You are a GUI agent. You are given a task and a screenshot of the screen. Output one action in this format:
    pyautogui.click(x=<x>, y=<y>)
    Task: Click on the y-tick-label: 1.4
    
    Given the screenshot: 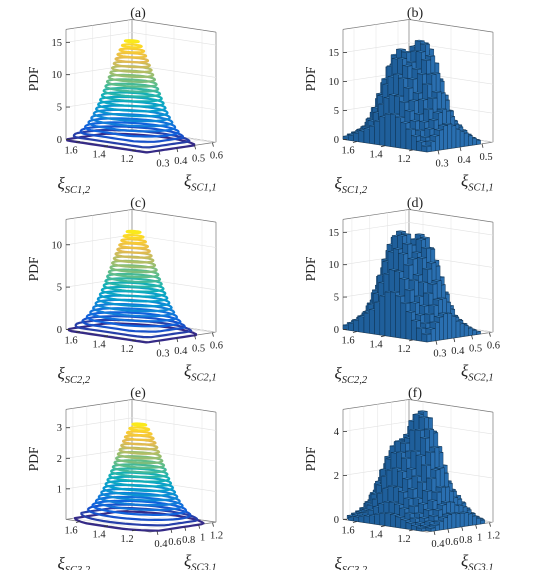 What is the action you would take?
    pyautogui.click(x=376, y=535)
    